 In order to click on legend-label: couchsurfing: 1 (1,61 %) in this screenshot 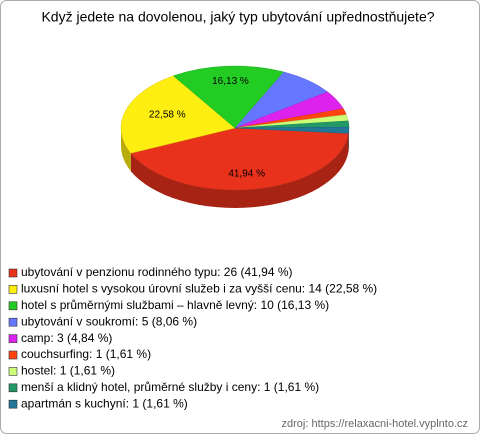, I will do `click(86, 354)`.